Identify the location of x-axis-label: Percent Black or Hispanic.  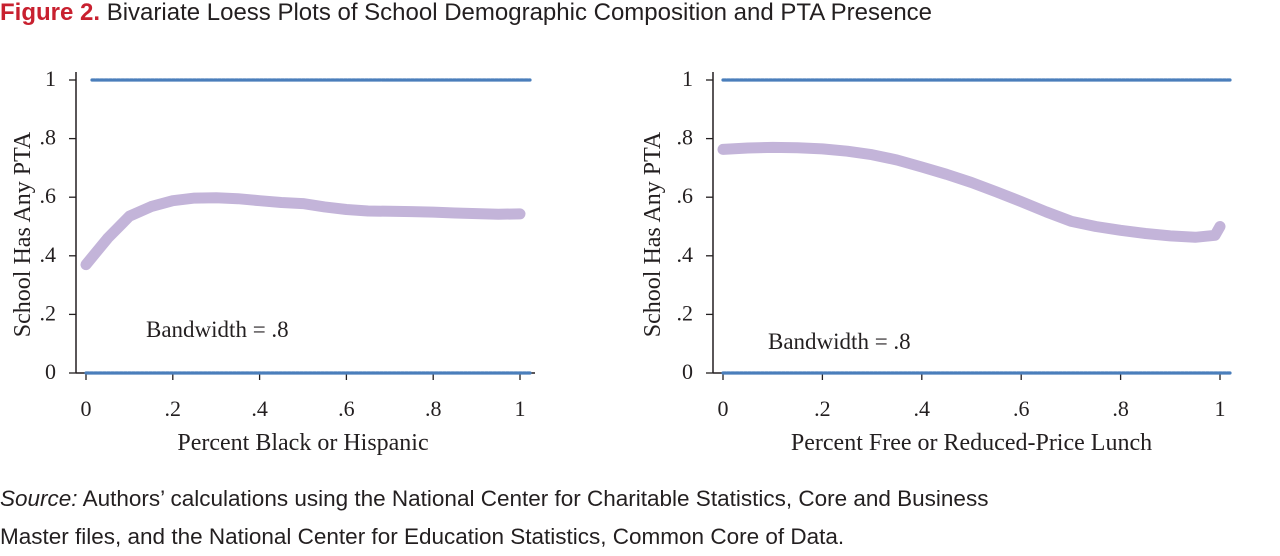
(302, 443).